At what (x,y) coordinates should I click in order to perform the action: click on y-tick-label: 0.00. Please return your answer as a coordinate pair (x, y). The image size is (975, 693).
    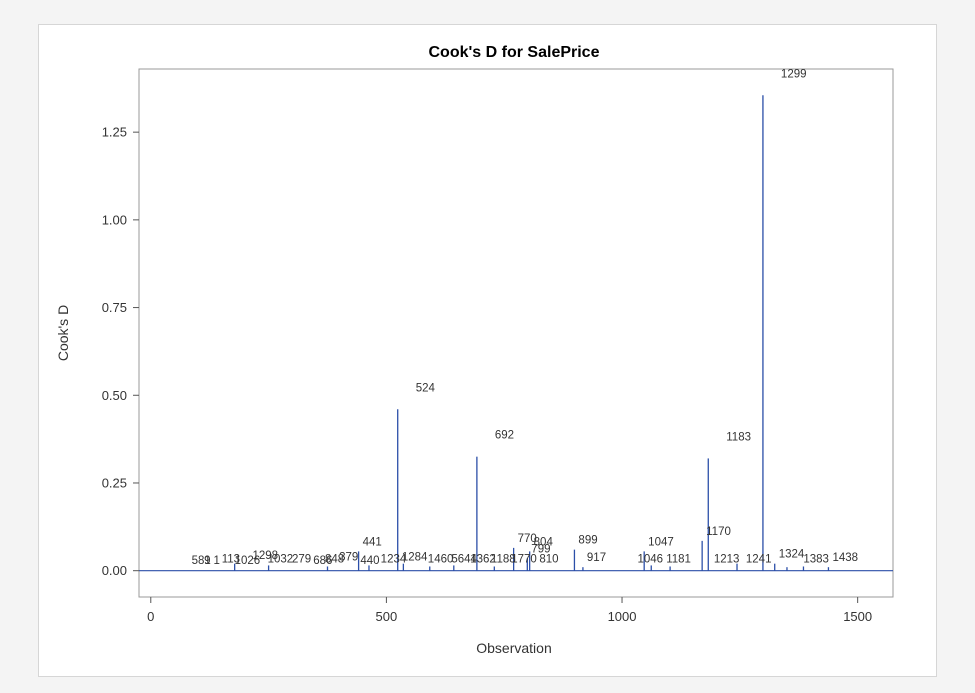
    Looking at the image, I should click on (114, 570).